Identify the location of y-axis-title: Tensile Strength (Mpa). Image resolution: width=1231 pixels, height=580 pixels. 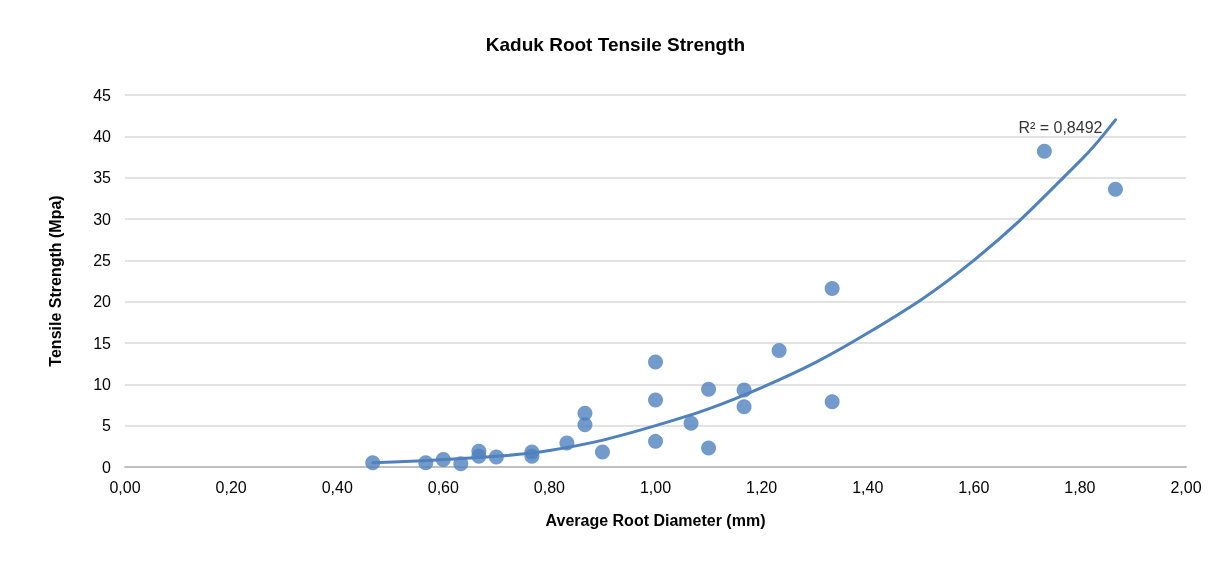
(55, 281).